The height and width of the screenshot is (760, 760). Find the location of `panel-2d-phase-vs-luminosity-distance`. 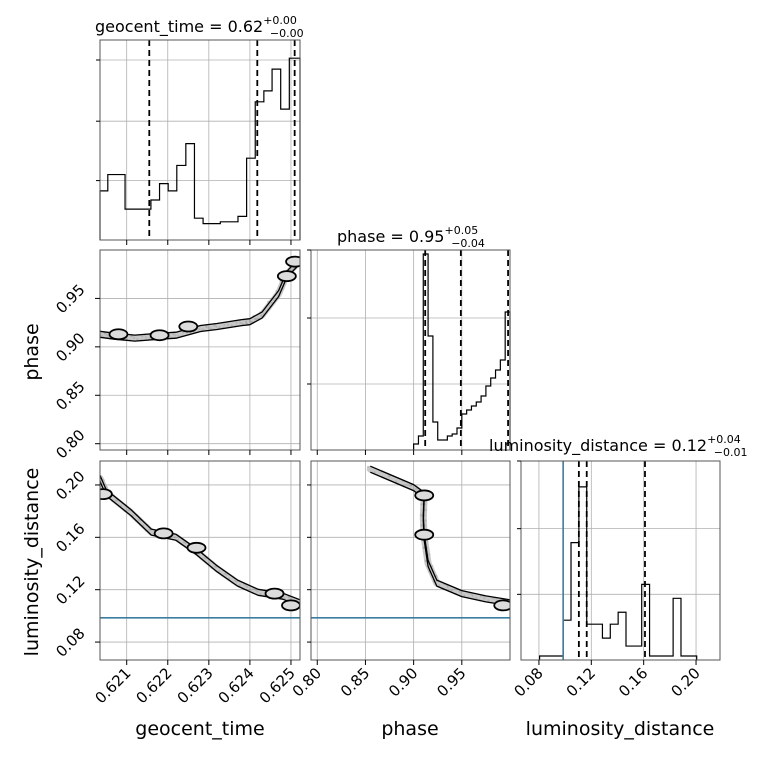

panel-2d-phase-vs-luminosity-distance is located at coordinates (410, 560).